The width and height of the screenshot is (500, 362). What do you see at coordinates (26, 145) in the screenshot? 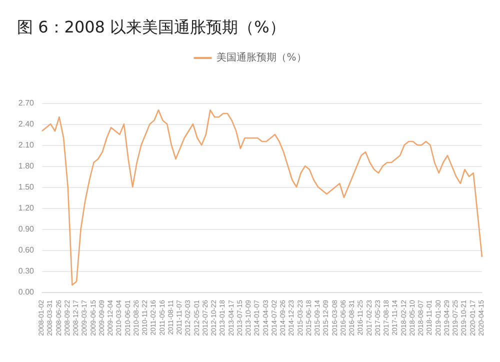
I see `y-tick-label: 2.10` at bounding box center [26, 145].